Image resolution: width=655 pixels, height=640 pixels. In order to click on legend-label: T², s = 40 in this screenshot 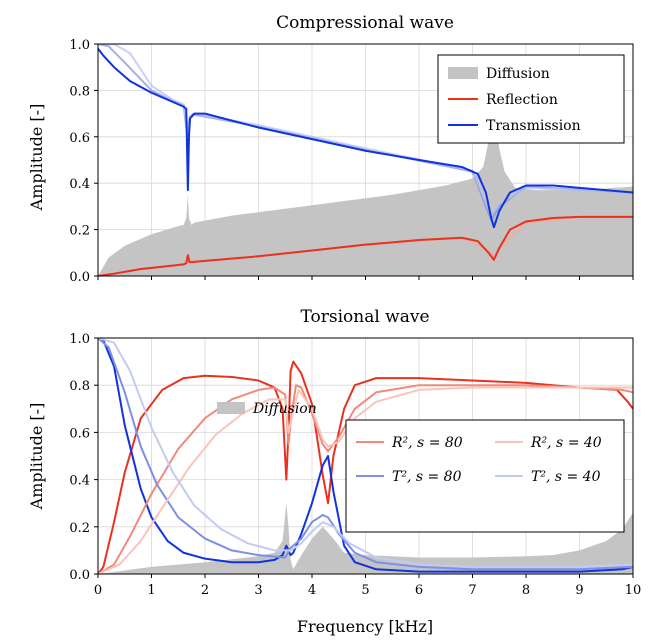, I will do `click(566, 477)`.